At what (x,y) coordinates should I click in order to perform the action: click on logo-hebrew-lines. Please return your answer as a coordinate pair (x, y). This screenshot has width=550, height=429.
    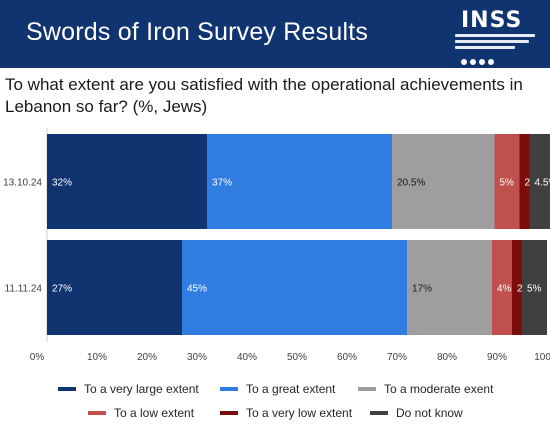
    Looking at the image, I should click on (495, 43).